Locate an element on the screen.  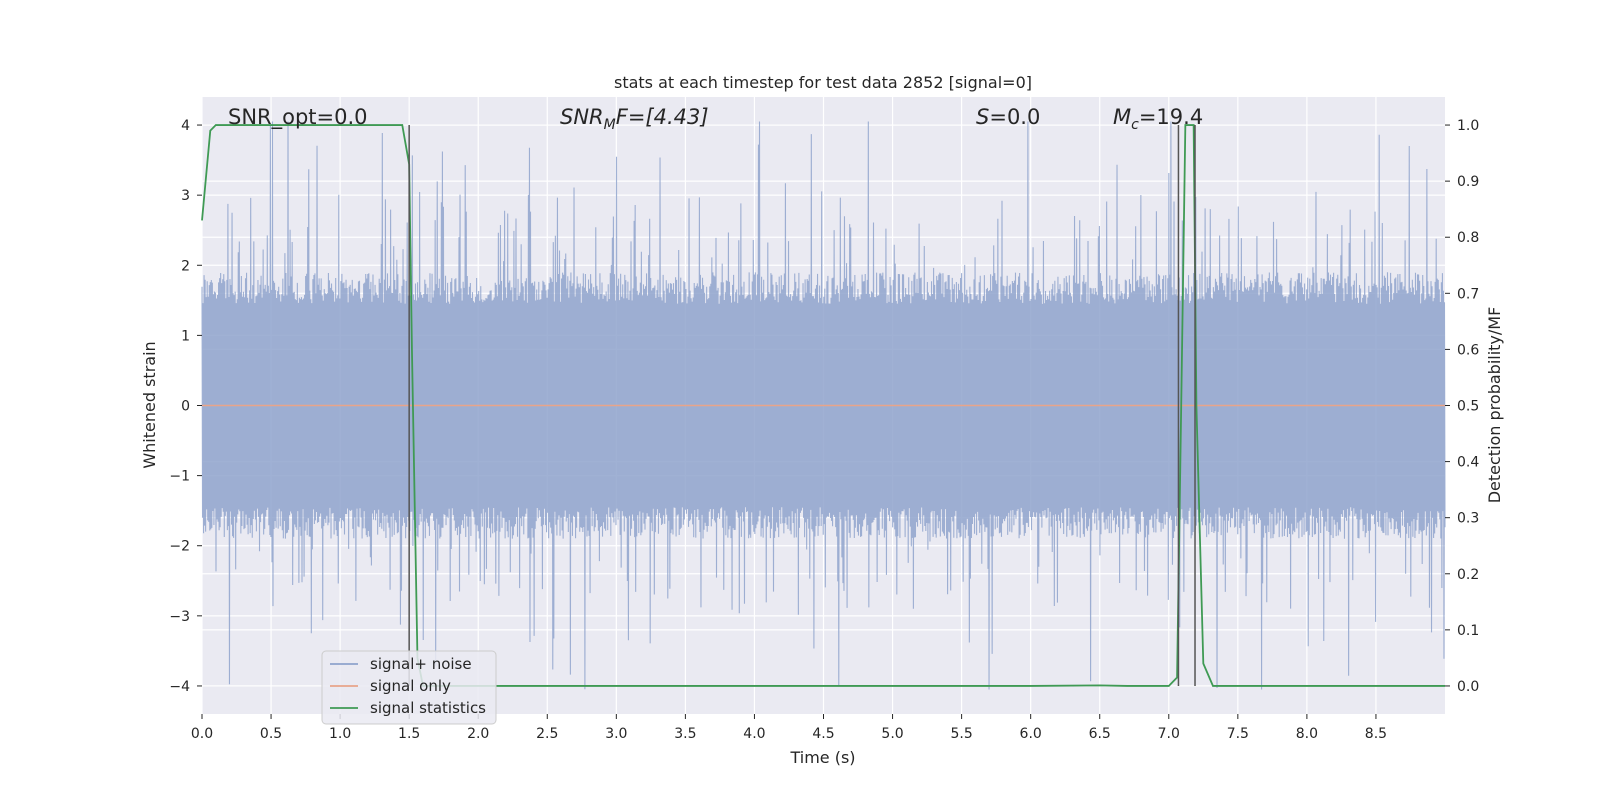
y2-tick-label: 0.8 is located at coordinates (1468, 238).